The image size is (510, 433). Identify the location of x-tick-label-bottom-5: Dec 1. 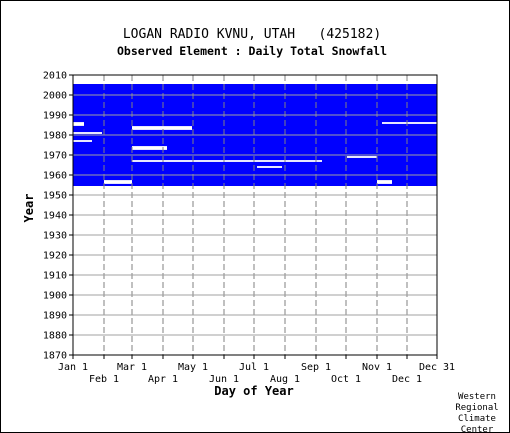
(407, 379).